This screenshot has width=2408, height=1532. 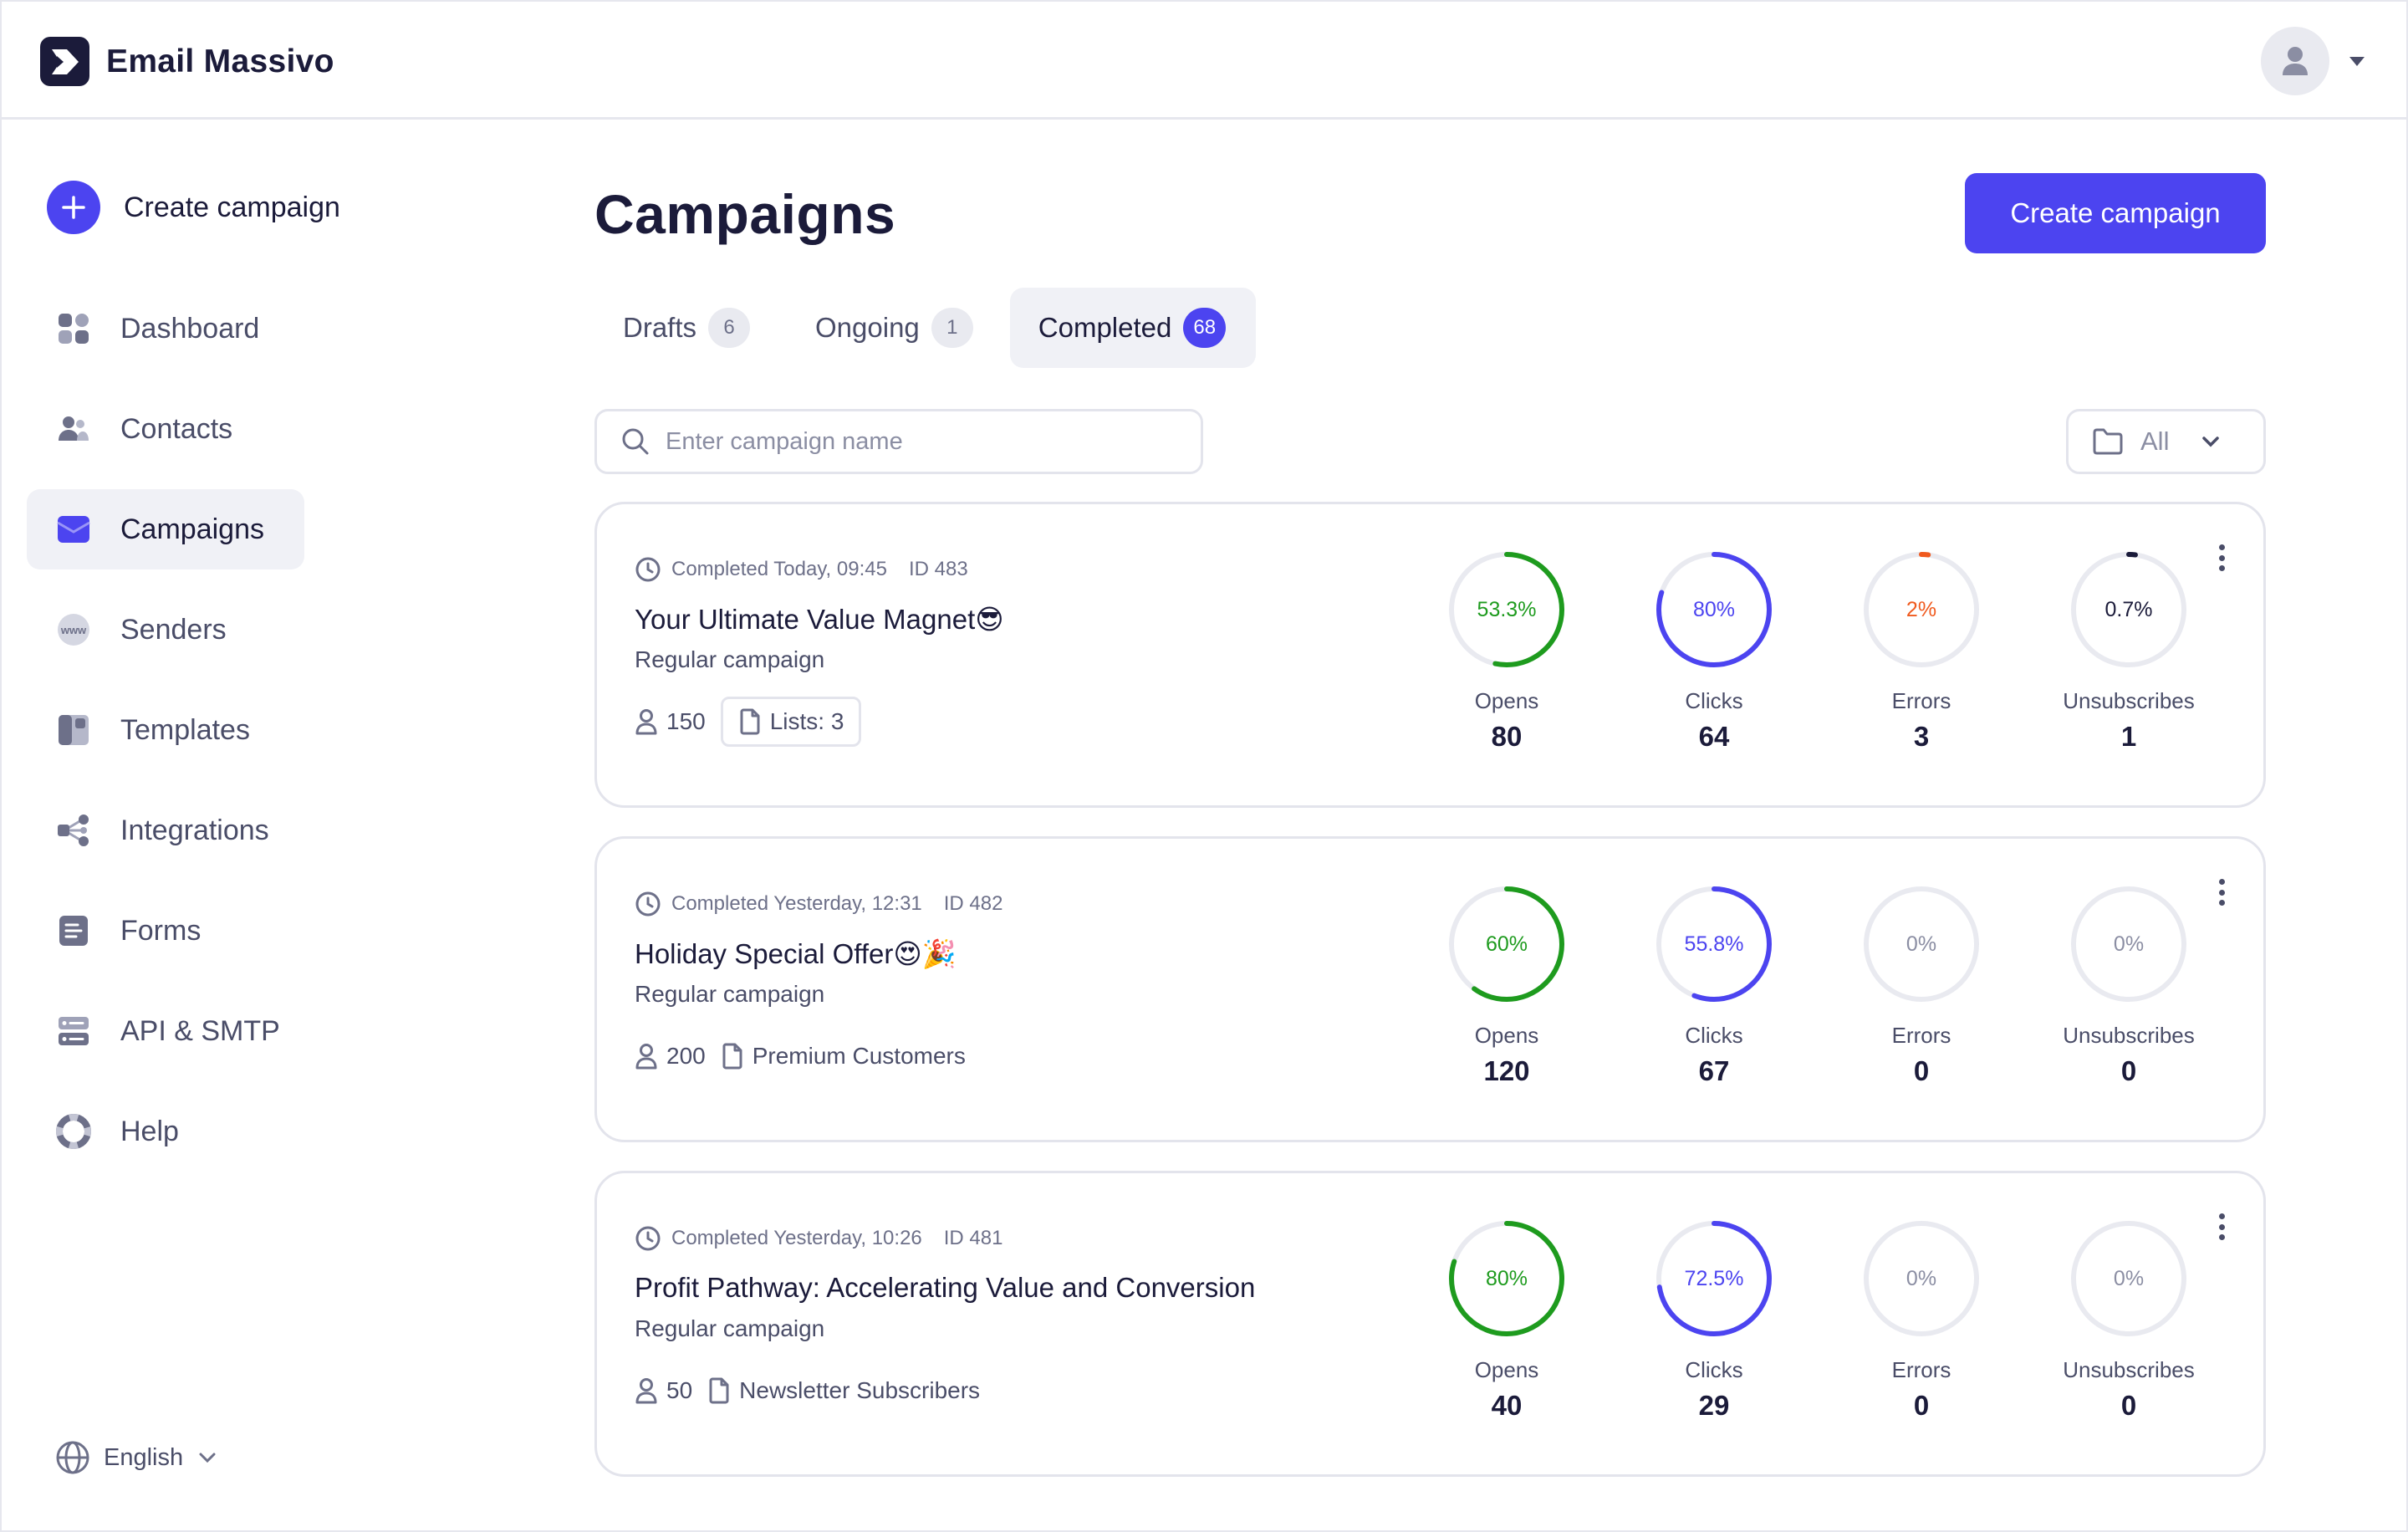 What do you see at coordinates (687, 328) in the screenshot?
I see `tab-drafts: Drafts 6` at bounding box center [687, 328].